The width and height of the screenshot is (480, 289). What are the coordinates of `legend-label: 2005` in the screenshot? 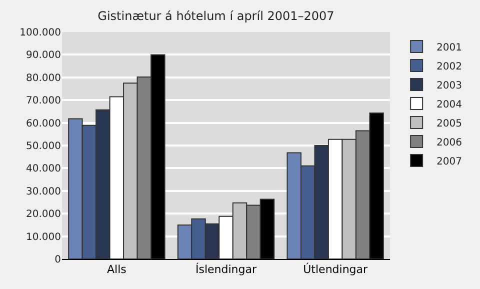 It's located at (449, 124).